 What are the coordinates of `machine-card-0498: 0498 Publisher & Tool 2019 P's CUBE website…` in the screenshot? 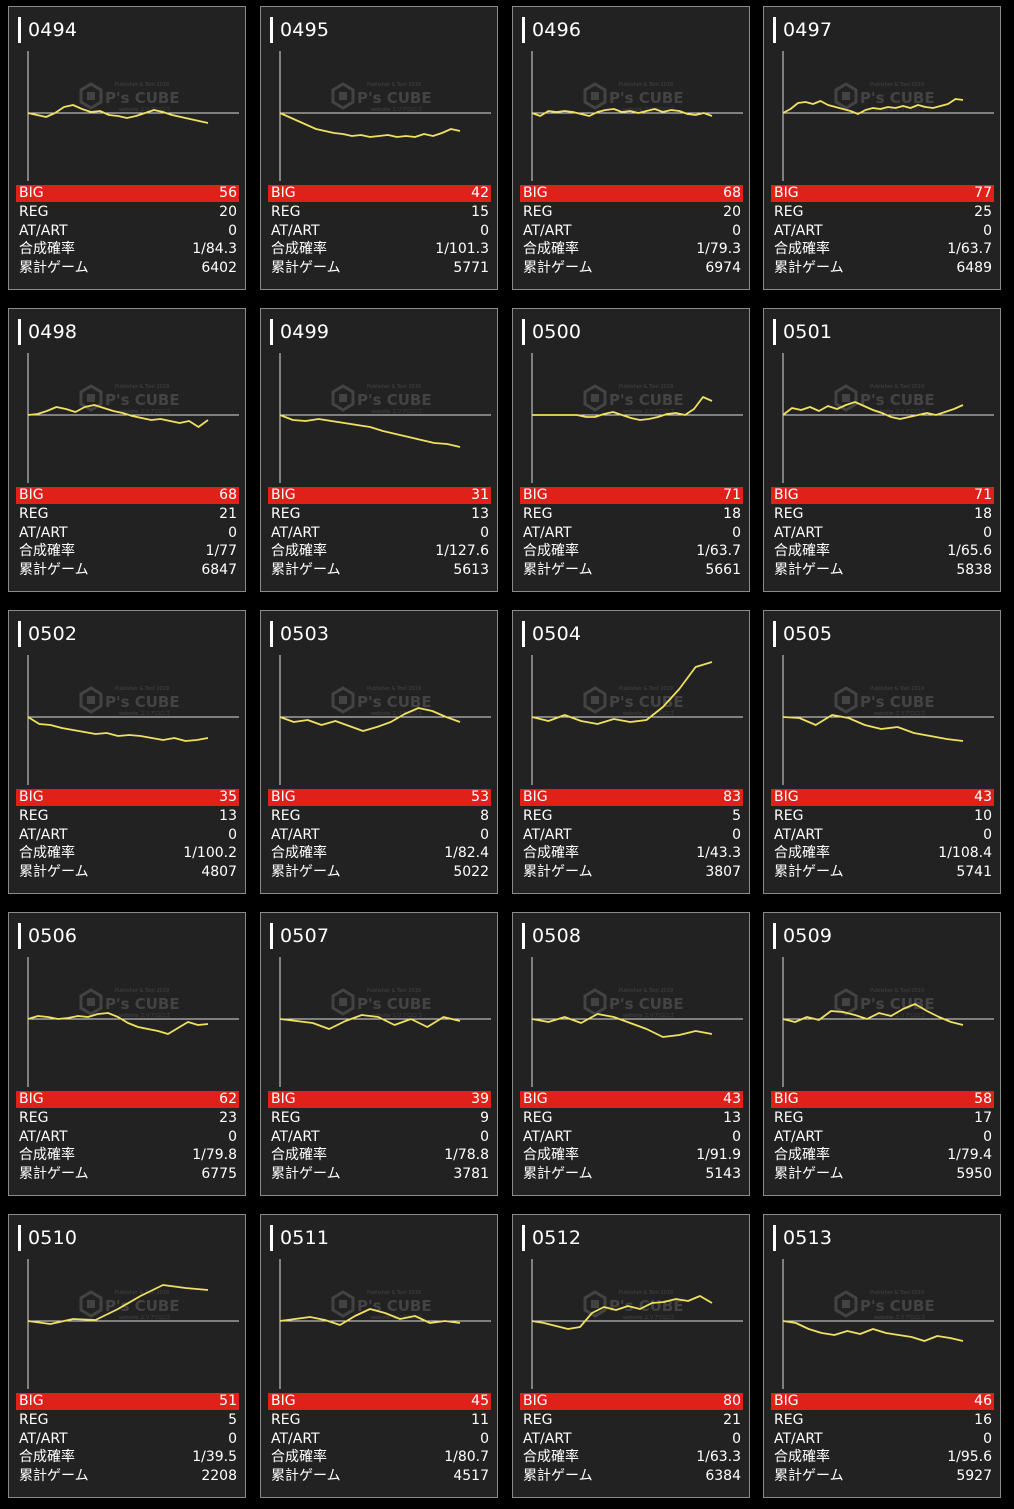 It's located at (127, 450).